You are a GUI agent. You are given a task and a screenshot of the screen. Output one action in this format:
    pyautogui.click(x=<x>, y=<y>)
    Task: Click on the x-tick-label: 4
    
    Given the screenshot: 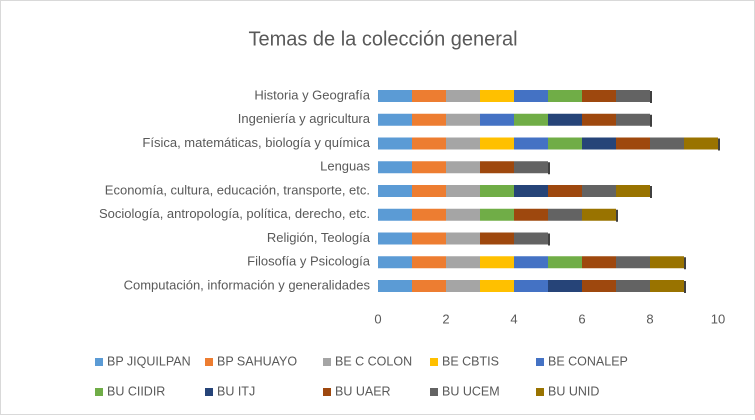 What is the action you would take?
    pyautogui.click(x=513, y=318)
    